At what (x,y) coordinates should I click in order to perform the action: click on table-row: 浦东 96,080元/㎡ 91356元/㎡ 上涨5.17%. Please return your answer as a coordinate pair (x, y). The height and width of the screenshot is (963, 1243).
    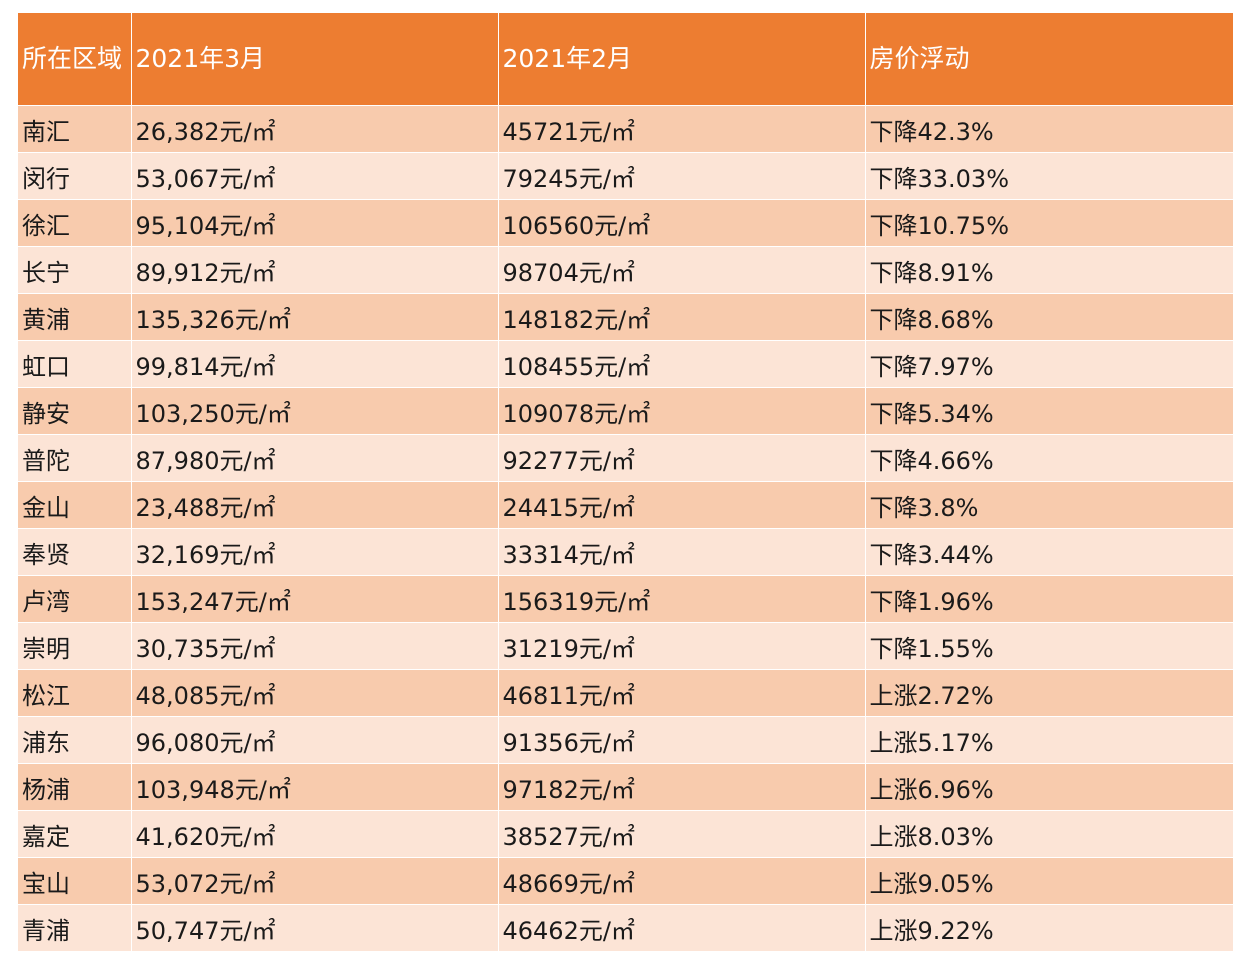
    Looking at the image, I should click on (625, 740).